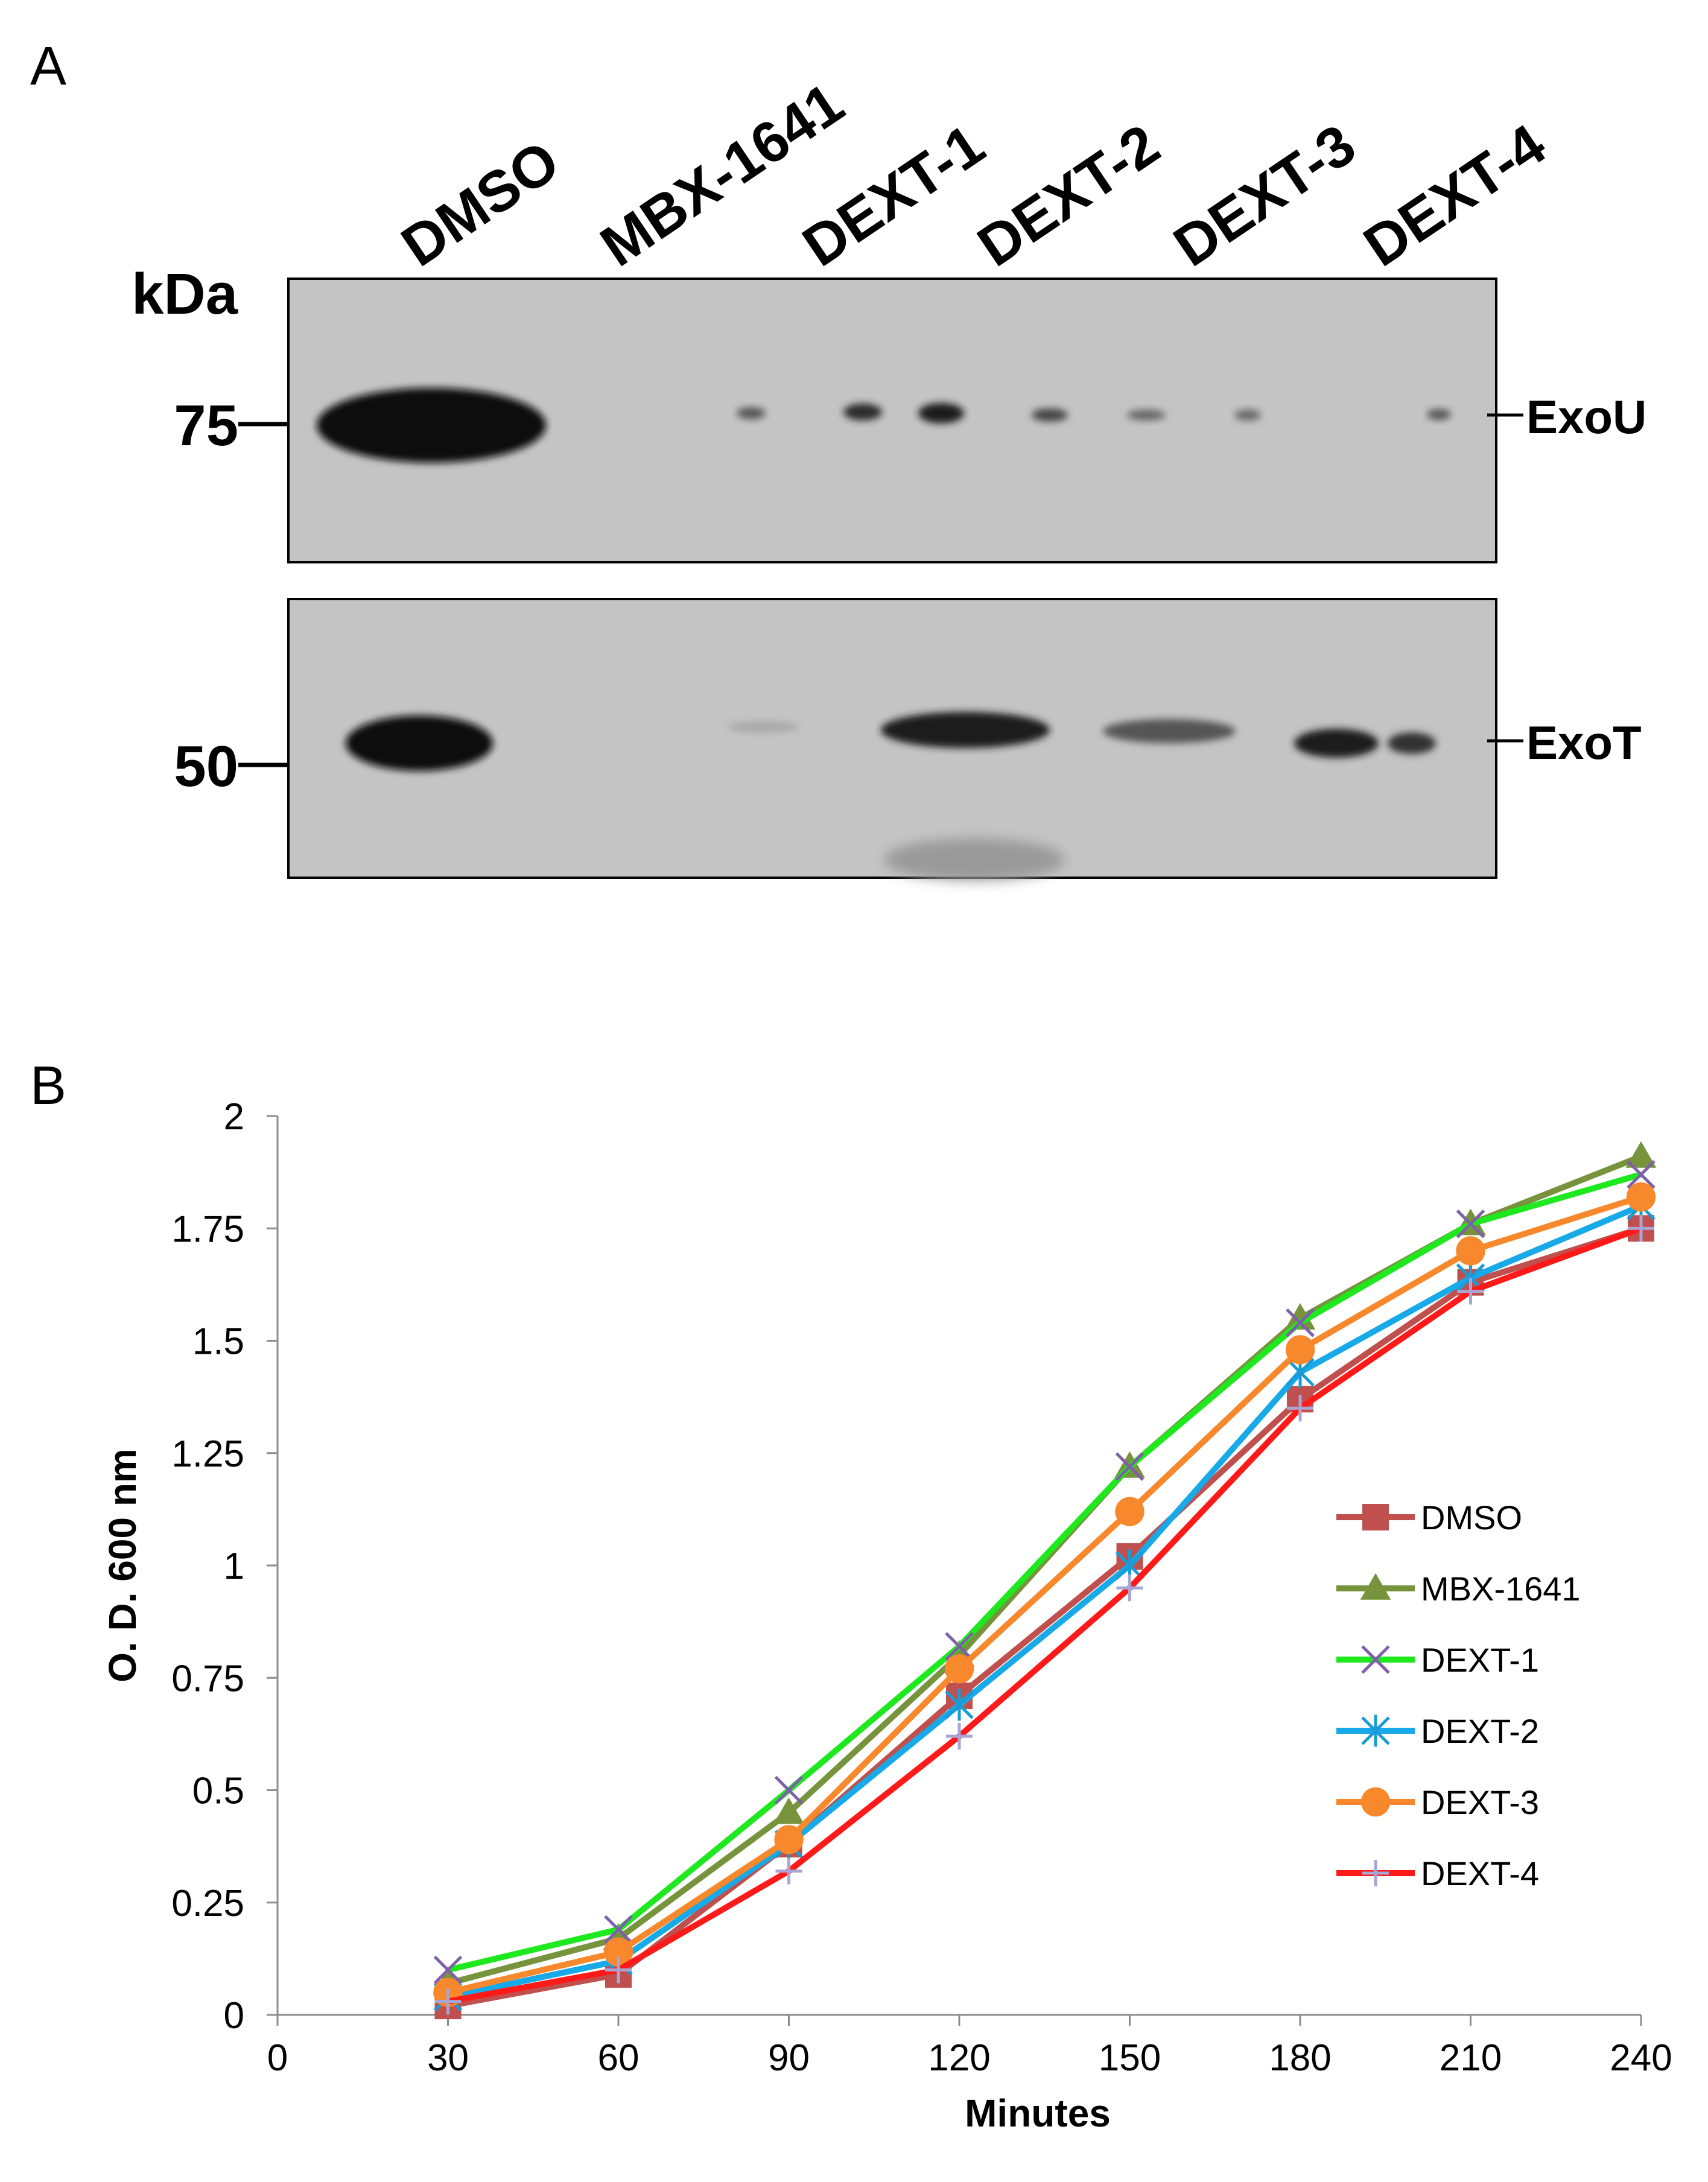 The height and width of the screenshot is (2182, 1708). I want to click on y-tick-label: 0, so click(234, 2016).